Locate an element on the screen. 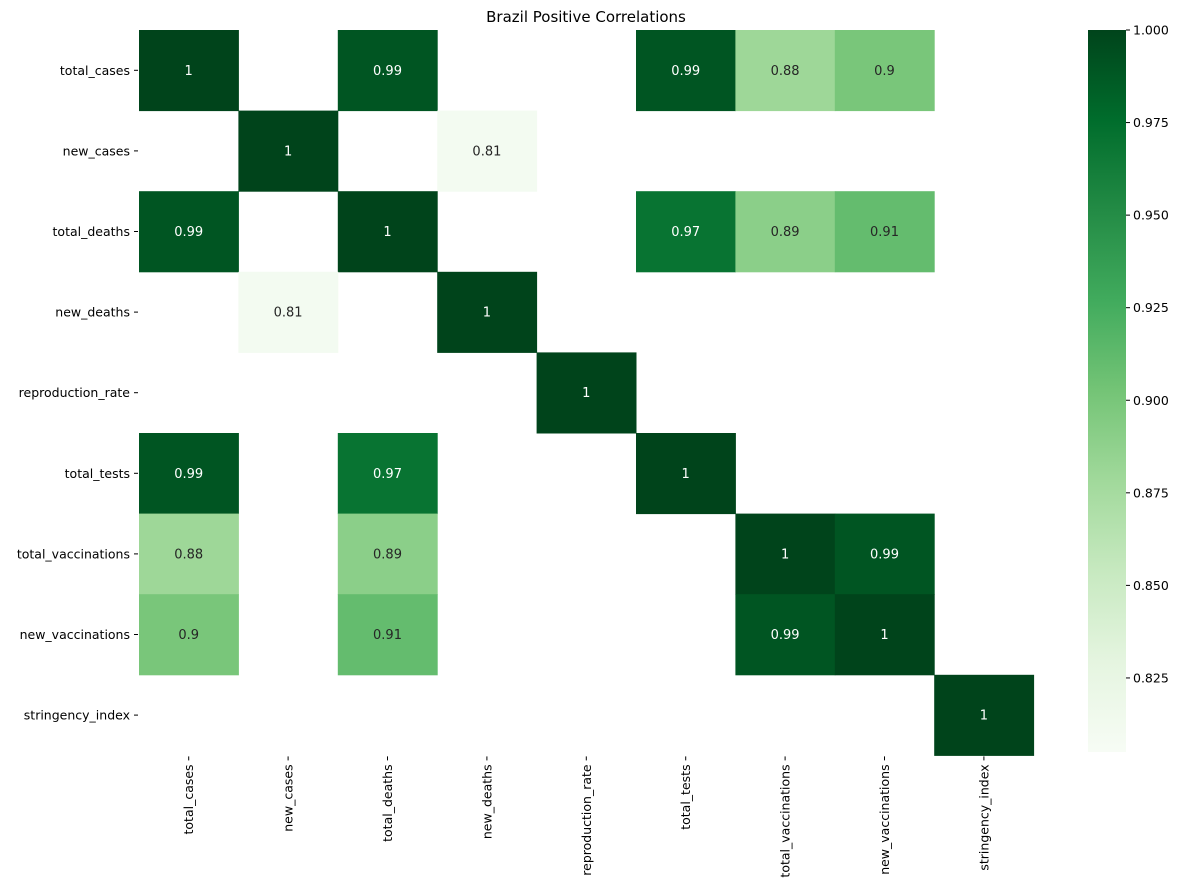  y-tick-label: new_vaccinations is located at coordinates (75, 634).